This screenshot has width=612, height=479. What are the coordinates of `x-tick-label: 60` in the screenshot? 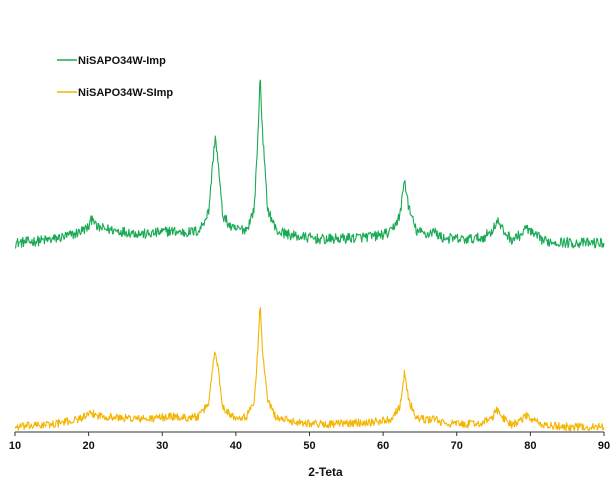 It's located at (383, 446).